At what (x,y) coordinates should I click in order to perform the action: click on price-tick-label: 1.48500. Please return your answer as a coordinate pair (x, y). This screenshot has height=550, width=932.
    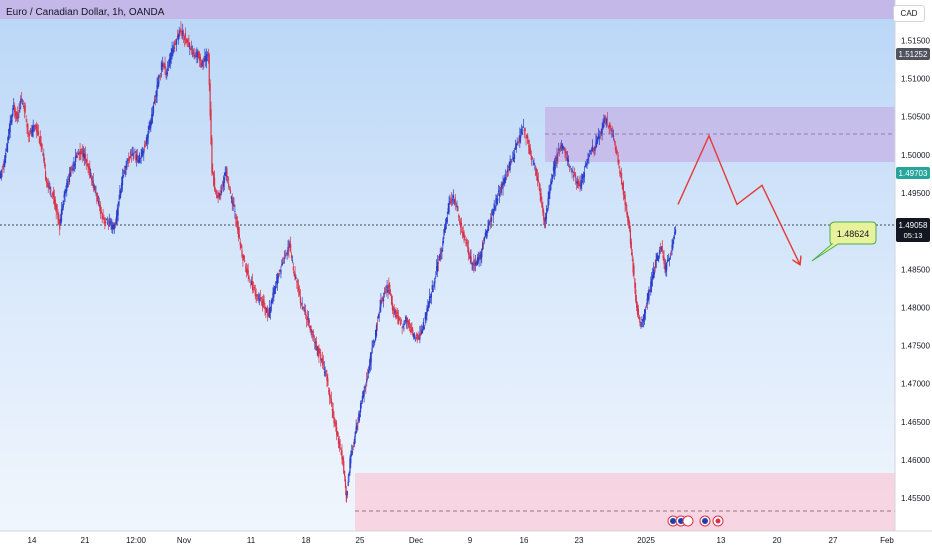
    Looking at the image, I should click on (915, 269).